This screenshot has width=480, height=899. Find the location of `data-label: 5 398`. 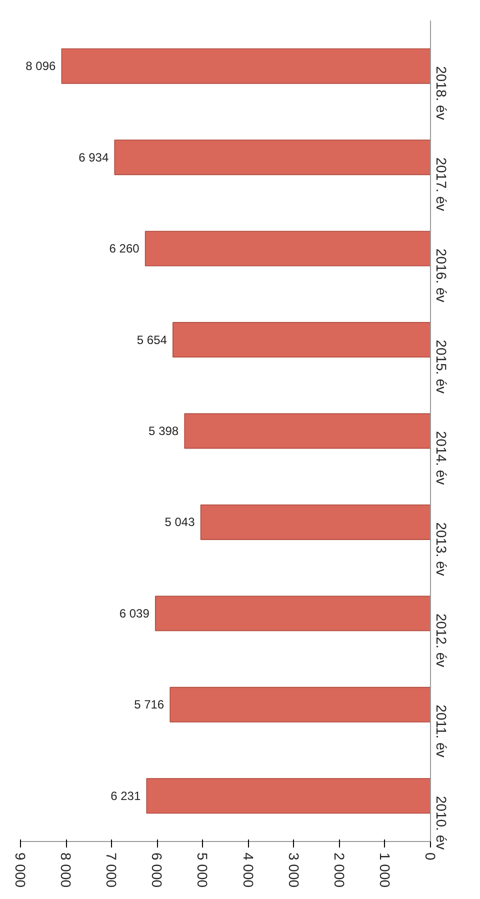

data-label: 5 398 is located at coordinates (163, 431).